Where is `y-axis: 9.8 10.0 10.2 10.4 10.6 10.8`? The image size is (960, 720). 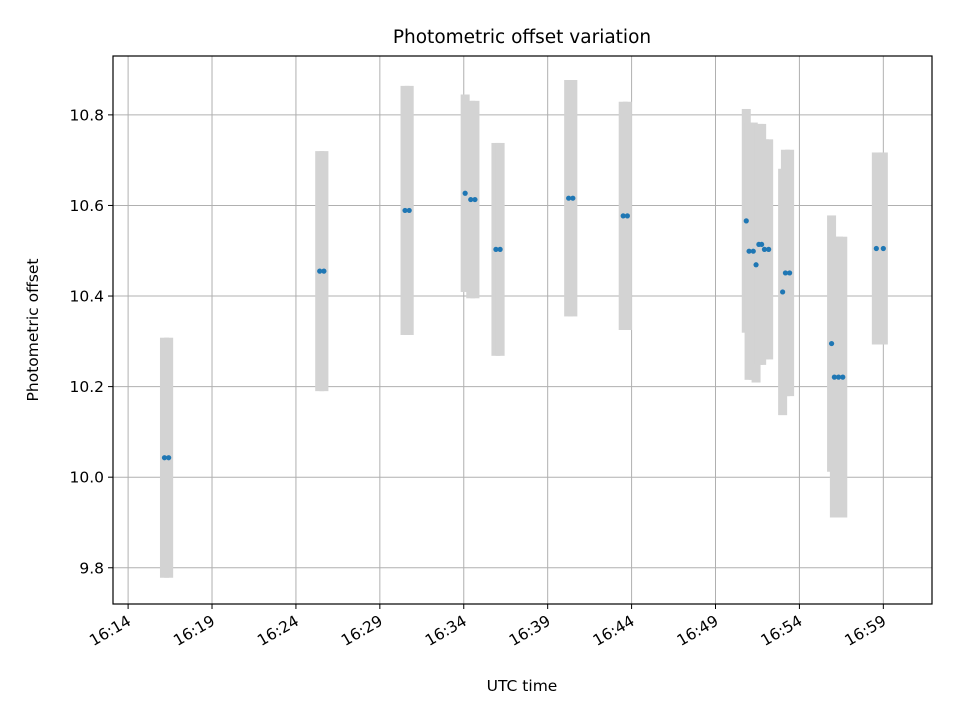
y-axis: 9.8 10.0 10.2 10.4 10.6 10.8 is located at coordinates (91, 341).